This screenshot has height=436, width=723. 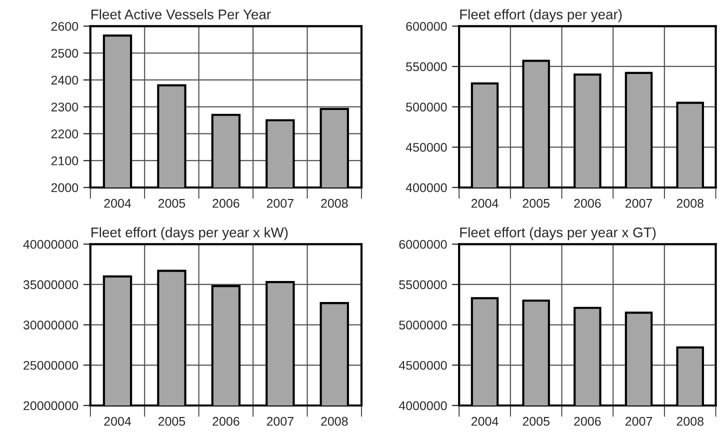 What do you see at coordinates (51, 365) in the screenshot?
I see `y-tick-label: 25000000` at bounding box center [51, 365].